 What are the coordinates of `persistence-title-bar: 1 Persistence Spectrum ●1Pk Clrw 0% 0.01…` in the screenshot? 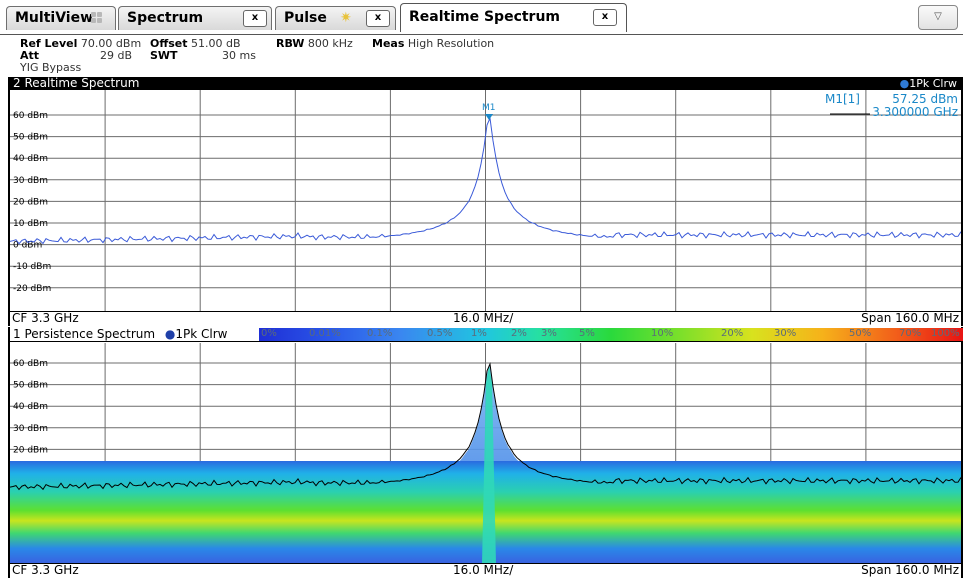 It's located at (486, 334).